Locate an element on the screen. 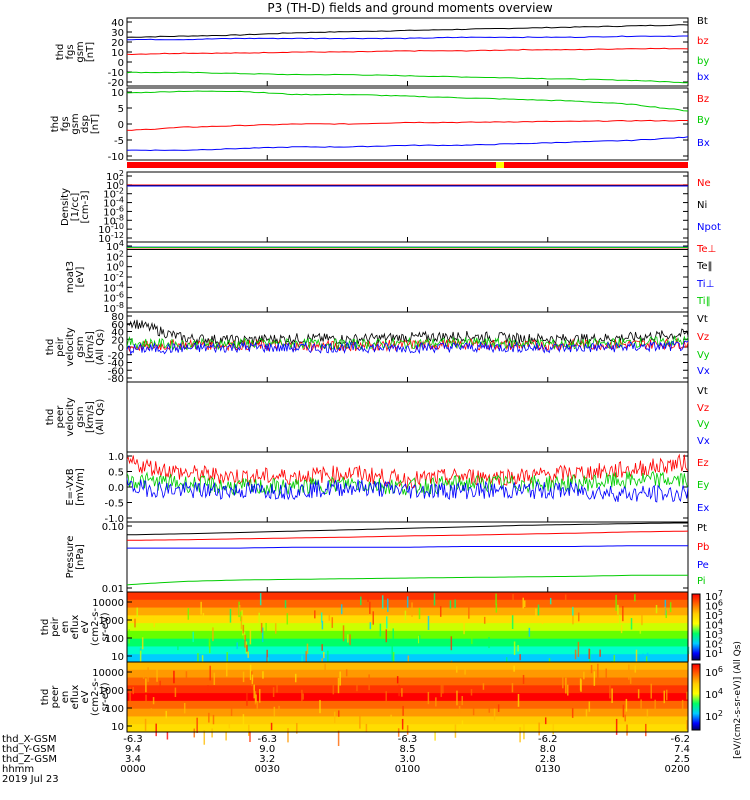 The image size is (750, 800). footer-value: 2.8 is located at coordinates (548, 759).